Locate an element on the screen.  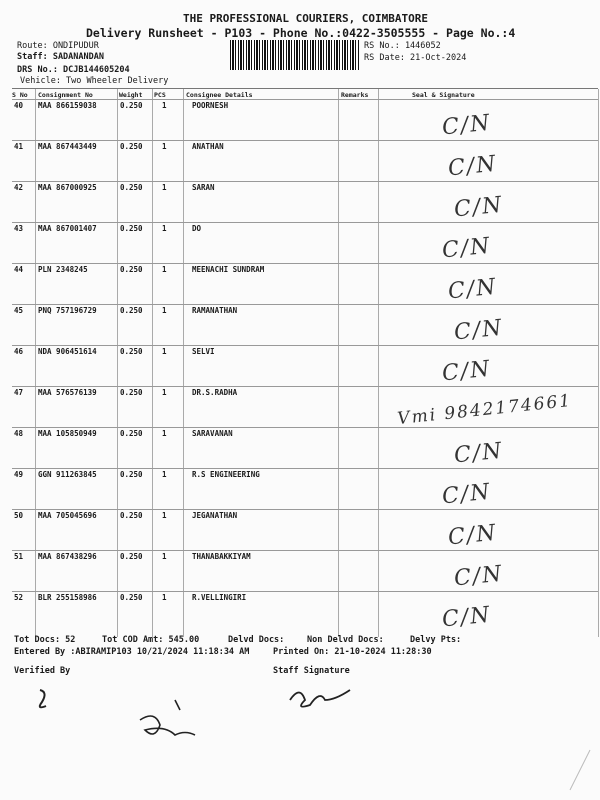
col-sno: S No is located at coordinates (20, 95).